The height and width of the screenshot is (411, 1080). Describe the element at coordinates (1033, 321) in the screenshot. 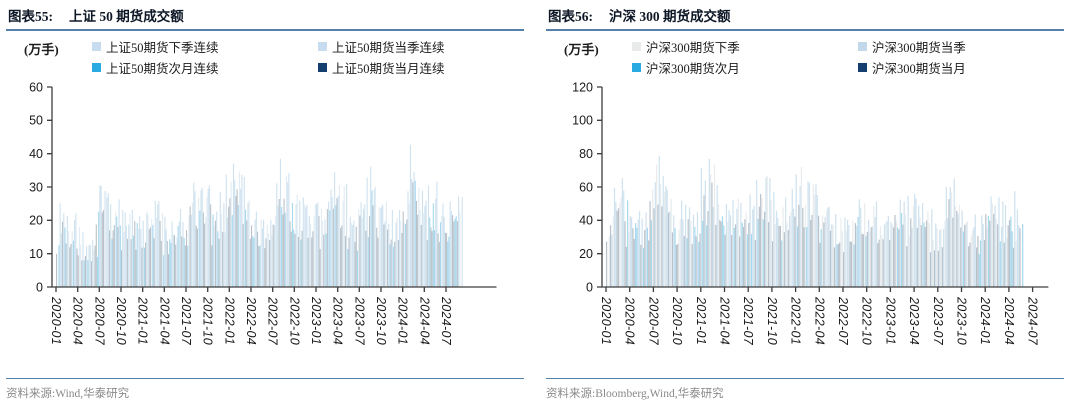

I see `svg-text: 2024-07` at that location.